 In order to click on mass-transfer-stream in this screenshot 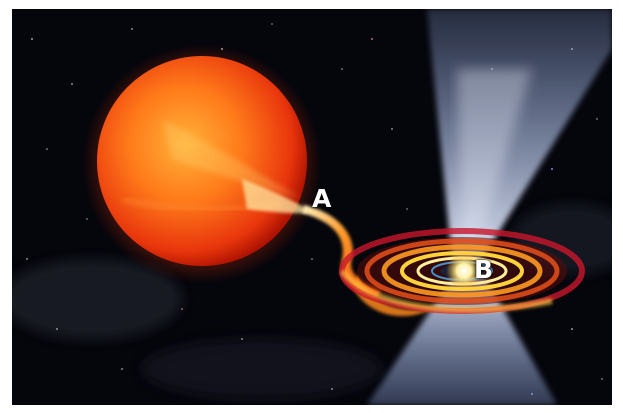, I will do `click(337, 248)`.